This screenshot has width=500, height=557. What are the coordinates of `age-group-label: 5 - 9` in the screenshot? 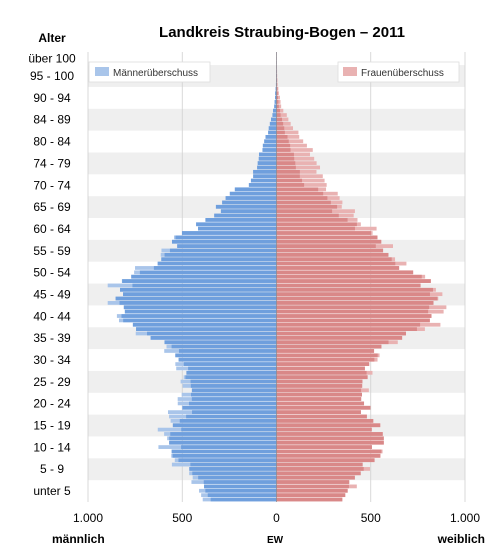 It's located at (52, 469).